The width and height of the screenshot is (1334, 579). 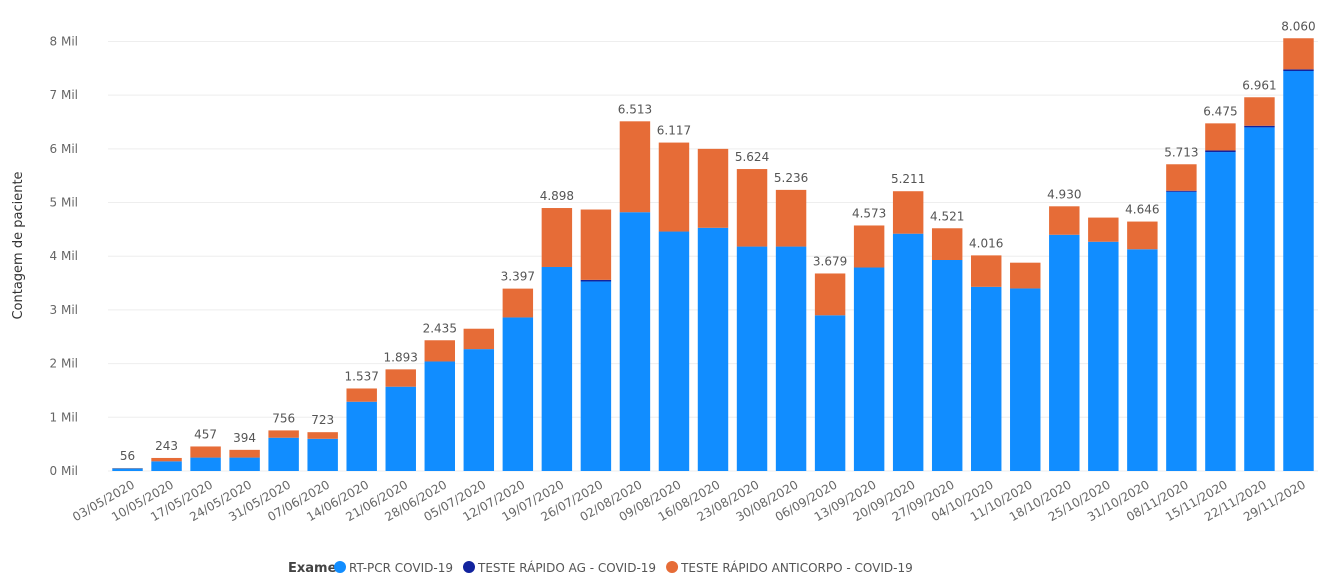 What do you see at coordinates (674, 131) in the screenshot?
I see `data-label: 6.117` at bounding box center [674, 131].